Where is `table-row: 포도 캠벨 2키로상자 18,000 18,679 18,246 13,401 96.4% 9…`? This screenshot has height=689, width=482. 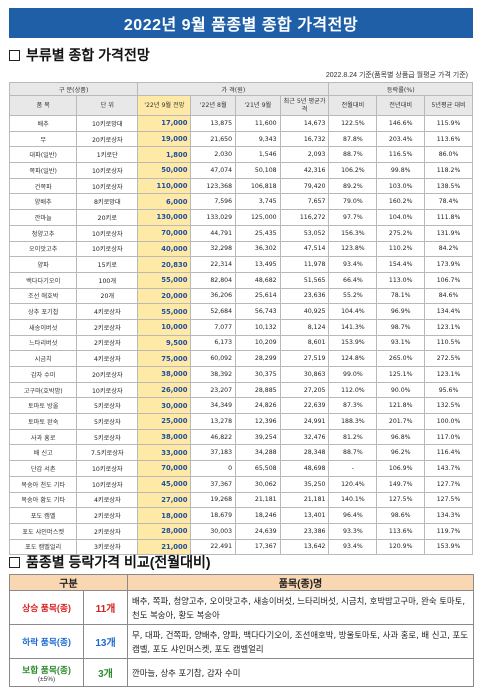 table-row: 포도 캠벨 2키로상자 18,000 18,679 18,246 13,401 96.4% 9… is located at coordinates (240, 515).